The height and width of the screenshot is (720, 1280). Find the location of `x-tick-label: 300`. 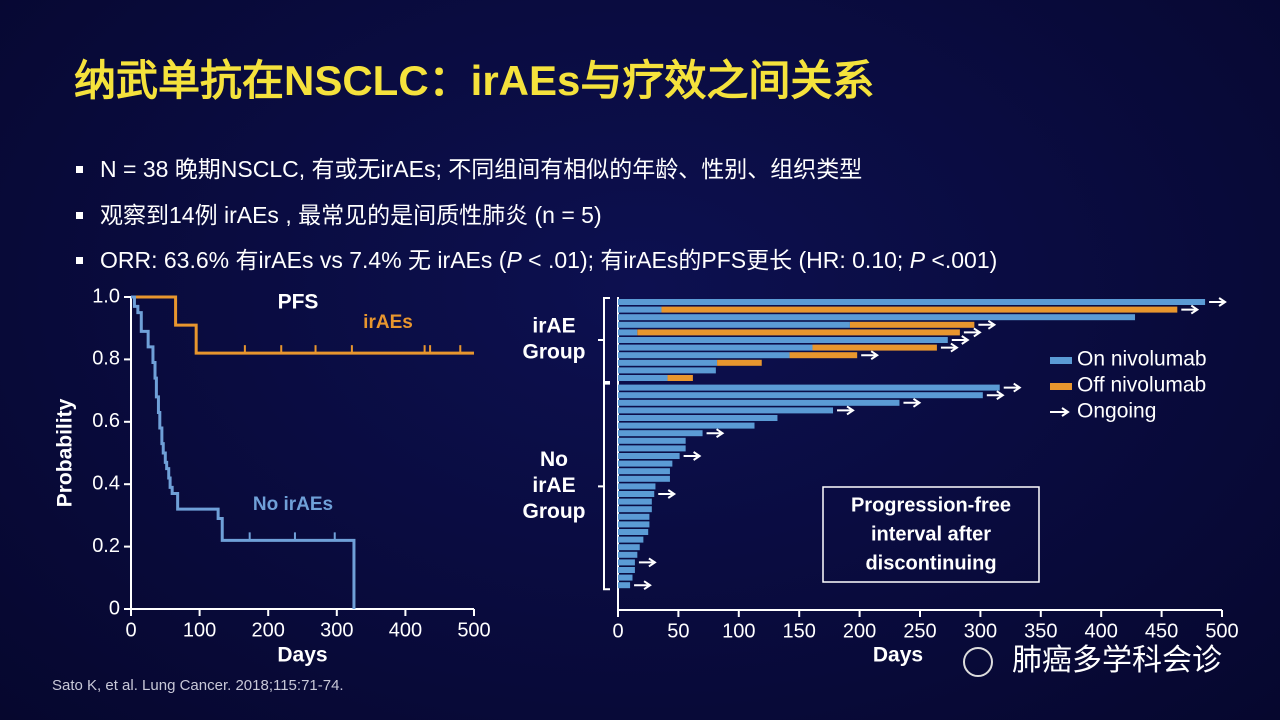

x-tick-label: 300 is located at coordinates (980, 631).